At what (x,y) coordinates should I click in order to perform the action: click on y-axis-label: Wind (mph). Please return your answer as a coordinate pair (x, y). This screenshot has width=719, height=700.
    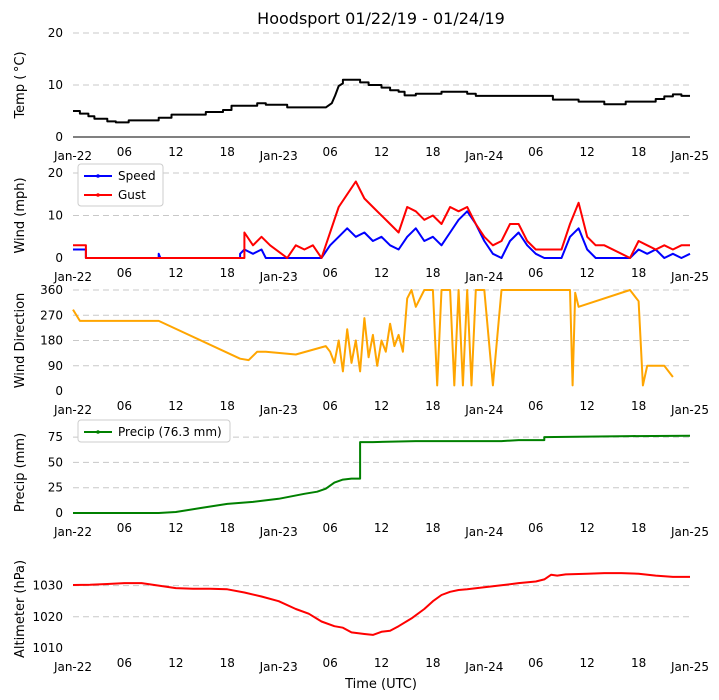
    Looking at the image, I should click on (20, 215).